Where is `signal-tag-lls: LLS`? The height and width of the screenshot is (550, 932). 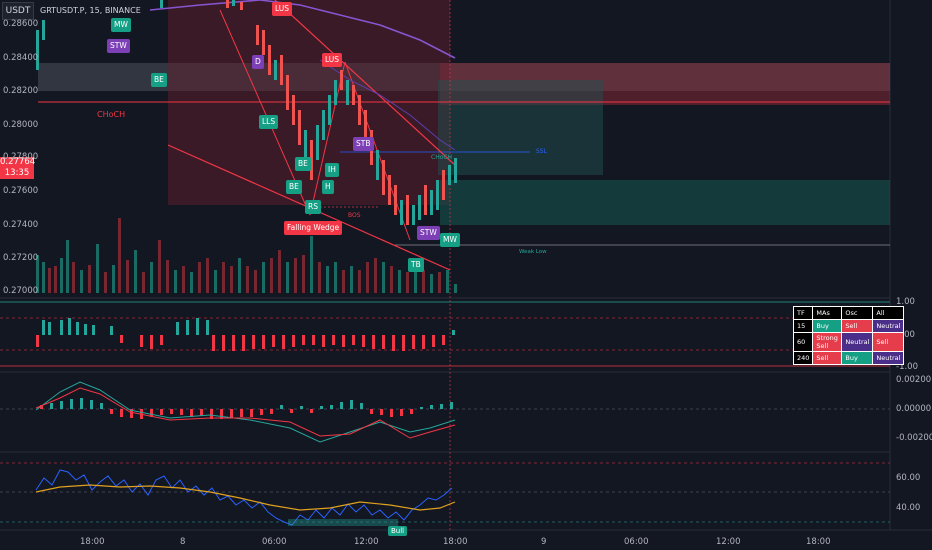
signal-tag-lls: LLS is located at coordinates (269, 122).